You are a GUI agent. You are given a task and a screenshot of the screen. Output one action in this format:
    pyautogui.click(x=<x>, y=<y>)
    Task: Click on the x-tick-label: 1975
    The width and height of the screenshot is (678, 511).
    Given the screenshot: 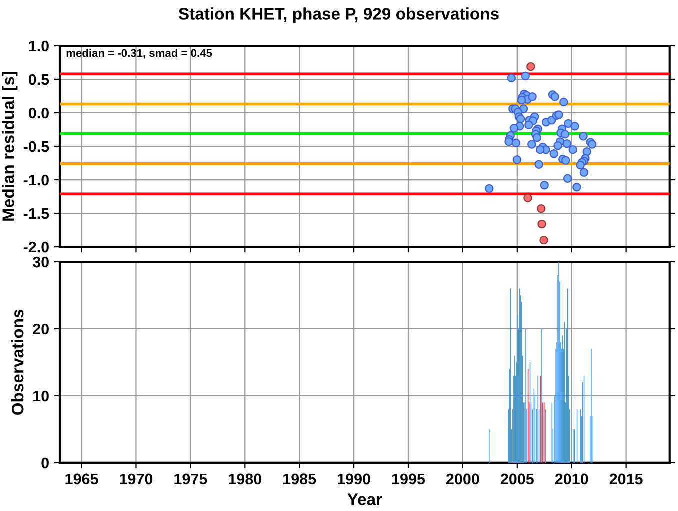 What is the action you would take?
    pyautogui.click(x=191, y=479)
    